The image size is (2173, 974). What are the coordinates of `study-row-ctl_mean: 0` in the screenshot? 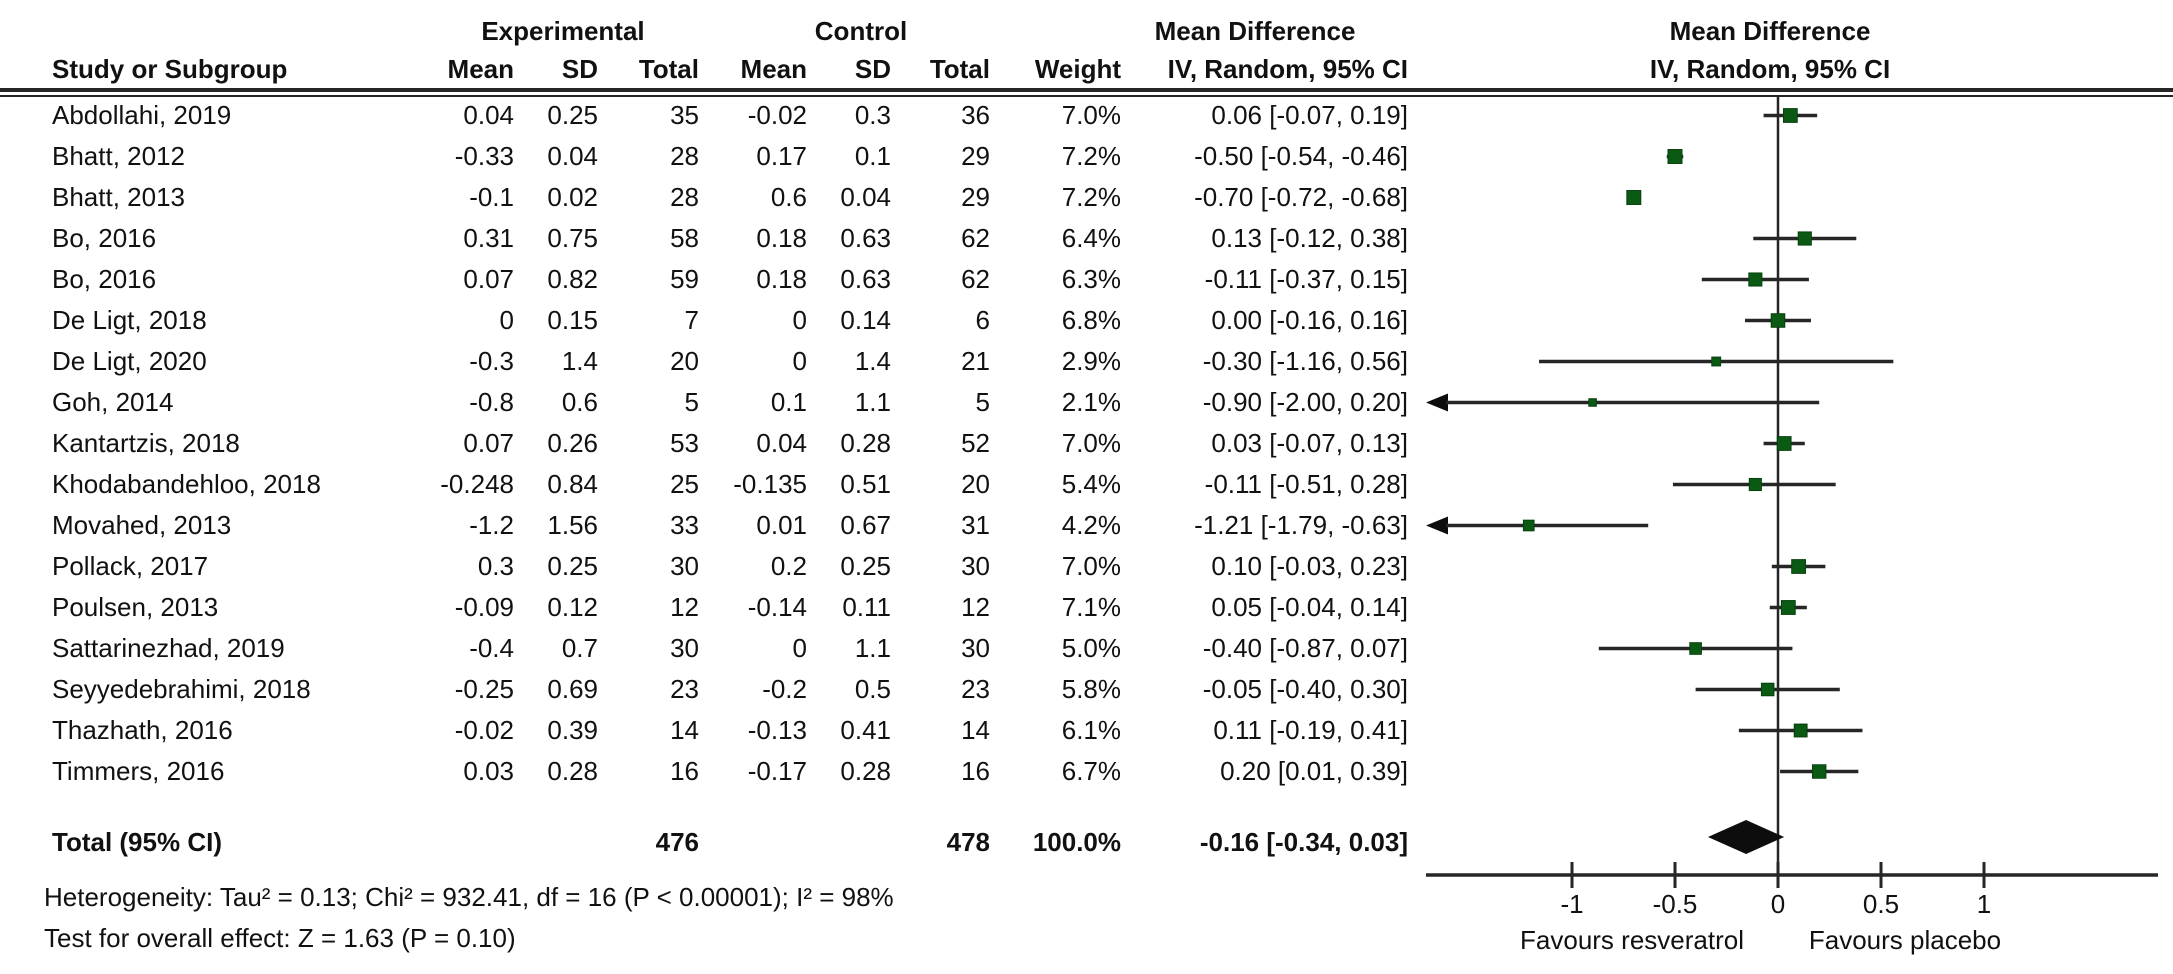 It's located at (799, 320).